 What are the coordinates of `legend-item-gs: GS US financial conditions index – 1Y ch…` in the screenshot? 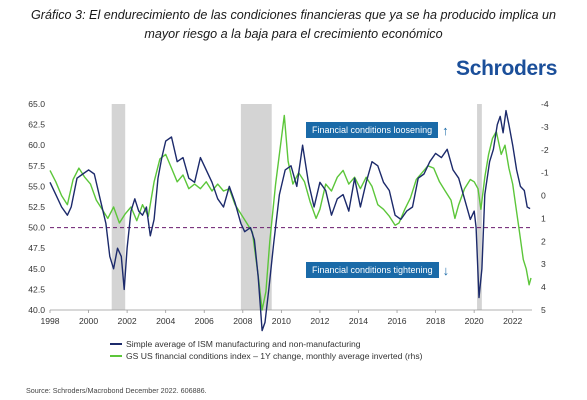 It's located at (266, 356).